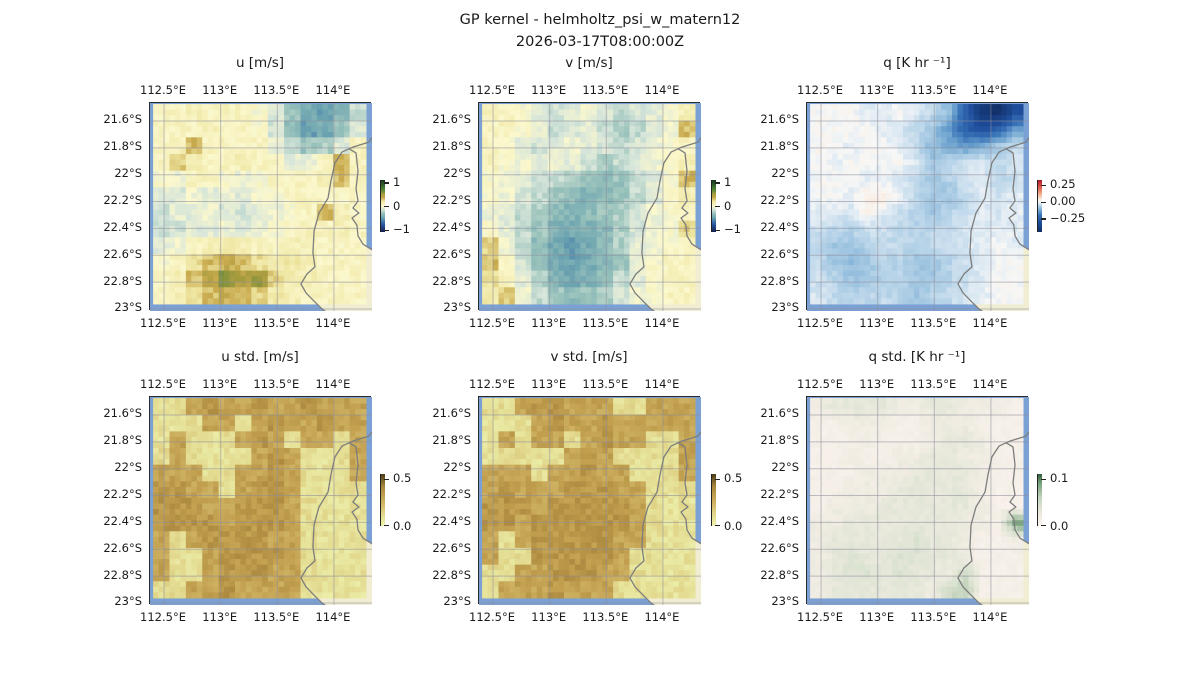  Describe the element at coordinates (122, 440) in the screenshot. I see `ytick-u_std-1: 21.8°S` at that location.